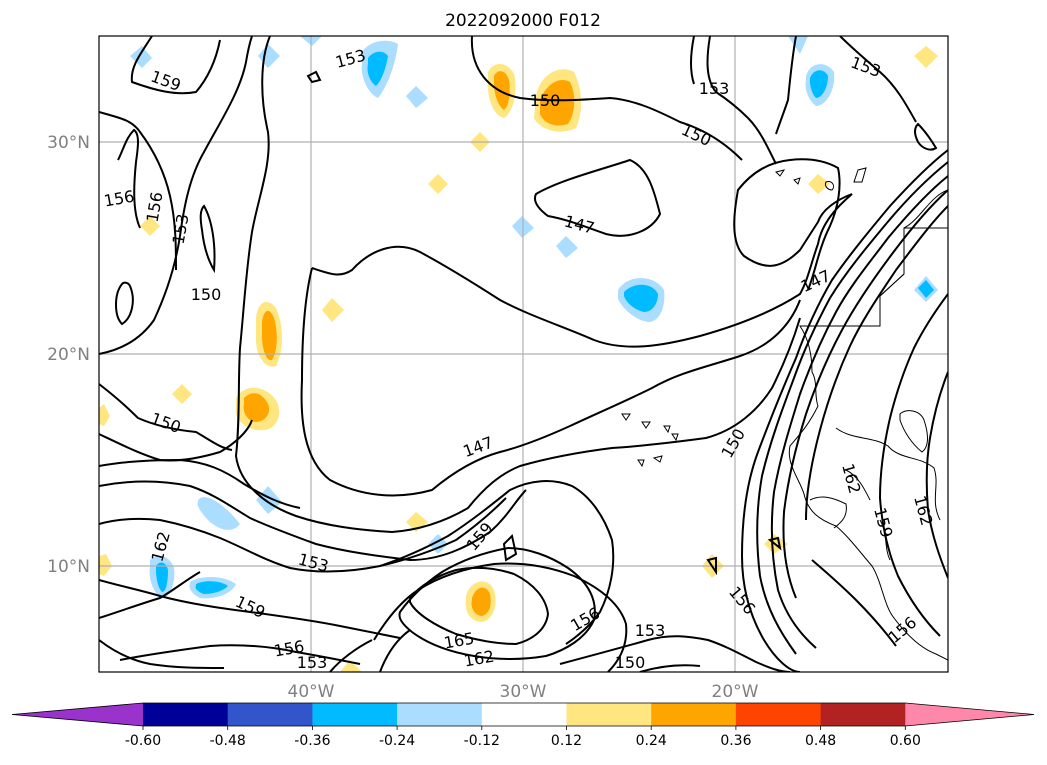 The height and width of the screenshot is (765, 1047). Describe the element at coordinates (523, 21) in the screenshot. I see `figure-title: 2022092000 F012` at that location.